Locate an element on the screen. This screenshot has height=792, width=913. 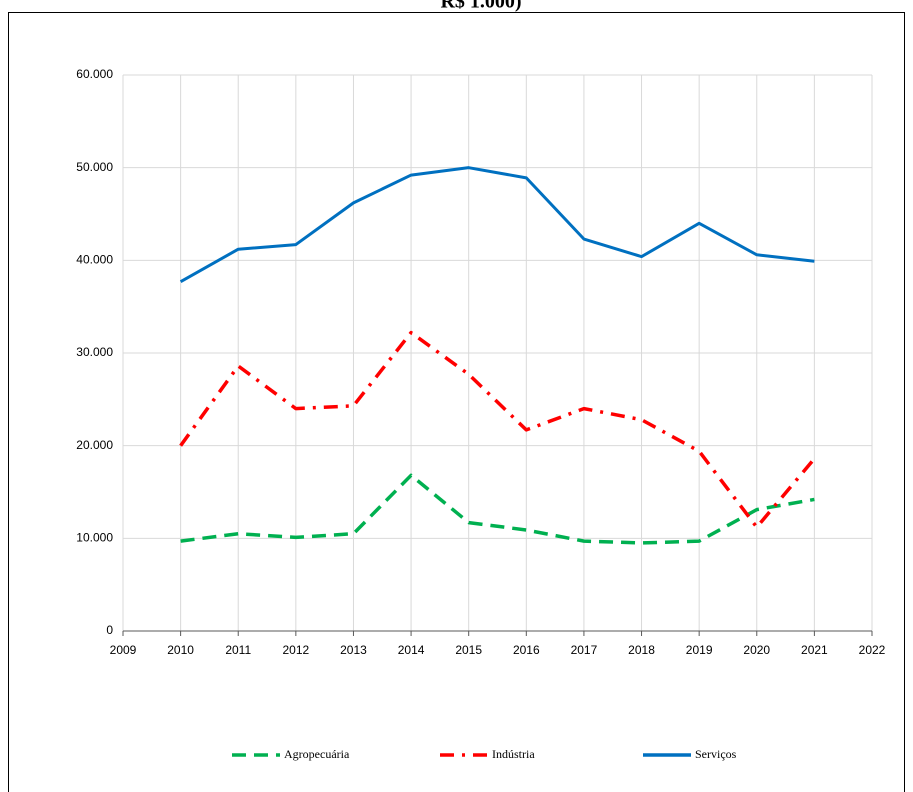
legend-label: Agropecuária is located at coordinates (317, 754).